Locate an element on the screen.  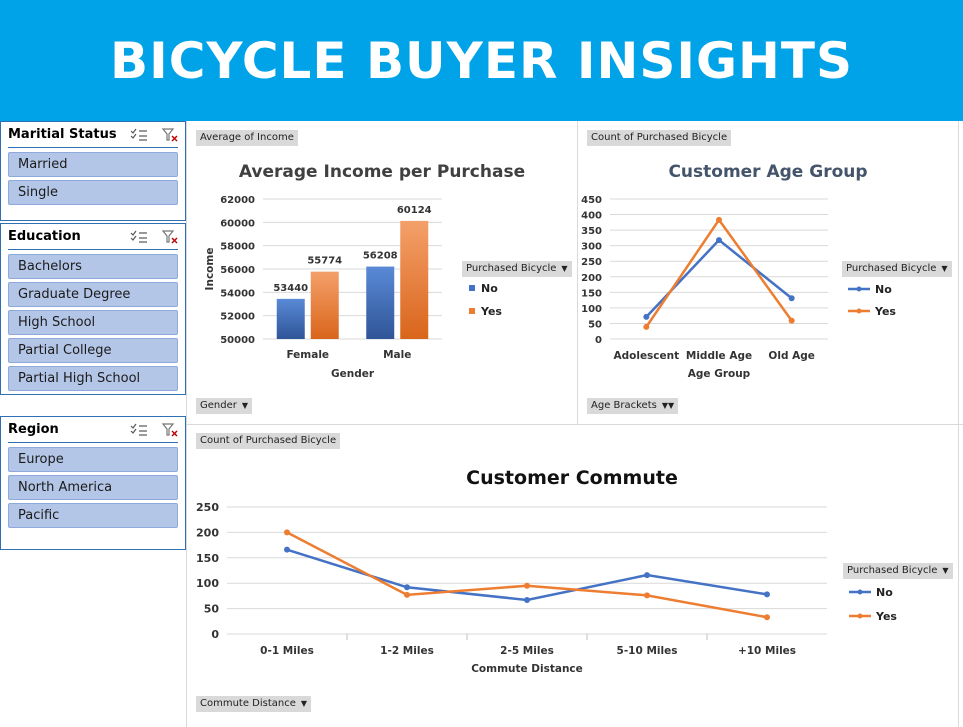
x-tick-label: Male is located at coordinates (397, 355).